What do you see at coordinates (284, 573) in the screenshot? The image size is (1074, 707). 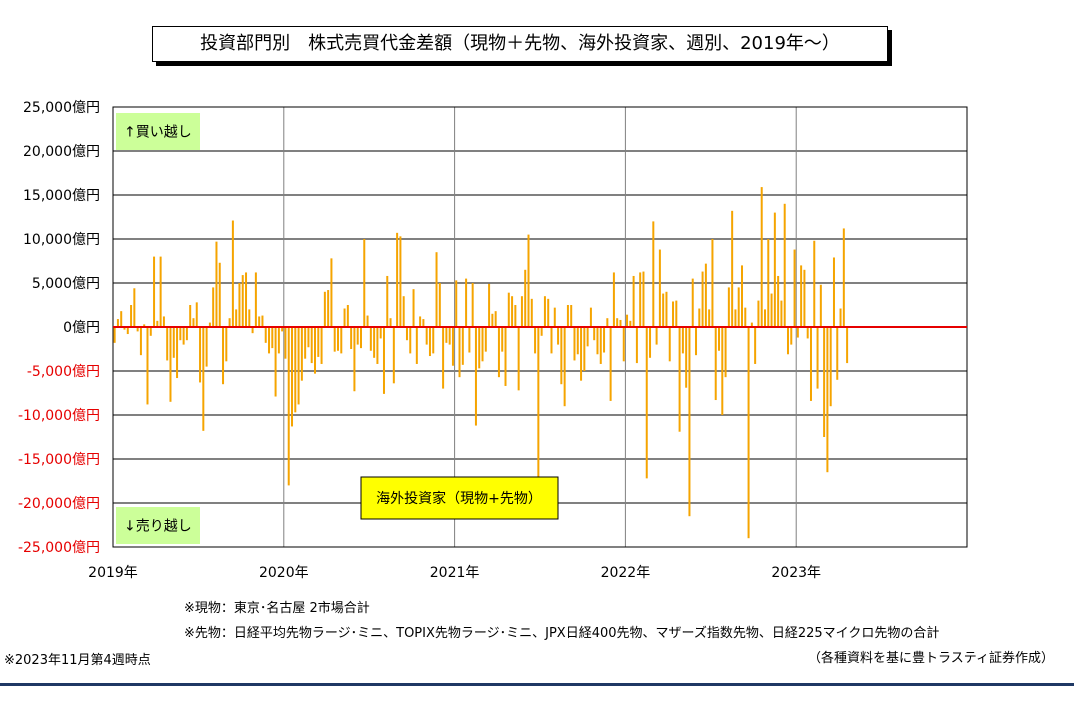 I see `x-tick-label: 2020年` at bounding box center [284, 573].